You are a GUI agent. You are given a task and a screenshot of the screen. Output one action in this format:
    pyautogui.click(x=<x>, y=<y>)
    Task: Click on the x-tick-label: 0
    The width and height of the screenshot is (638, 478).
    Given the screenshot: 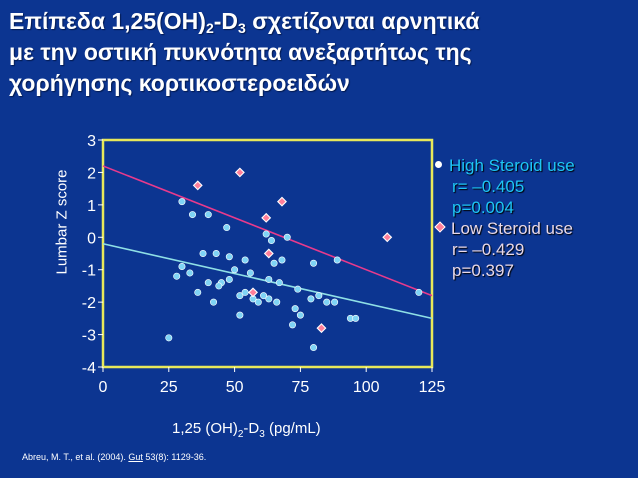 What is the action you would take?
    pyautogui.click(x=103, y=387)
    